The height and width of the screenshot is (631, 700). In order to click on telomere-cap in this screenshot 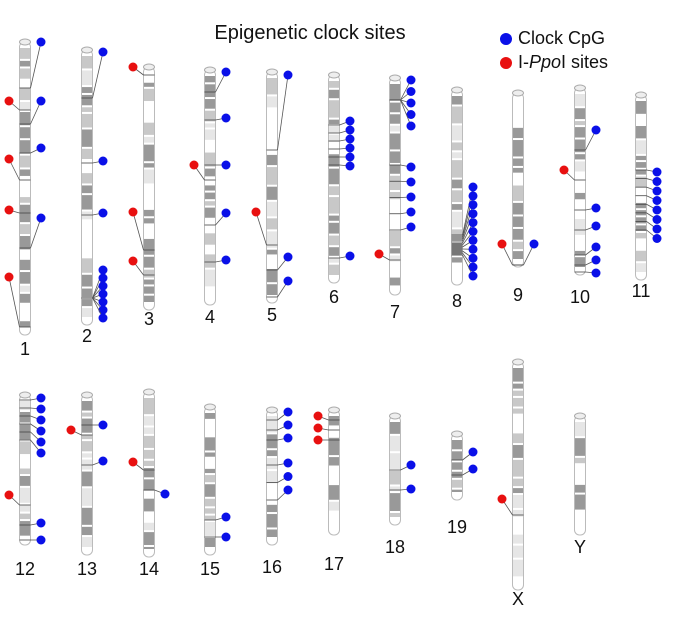, I will do `click(580, 88)`.